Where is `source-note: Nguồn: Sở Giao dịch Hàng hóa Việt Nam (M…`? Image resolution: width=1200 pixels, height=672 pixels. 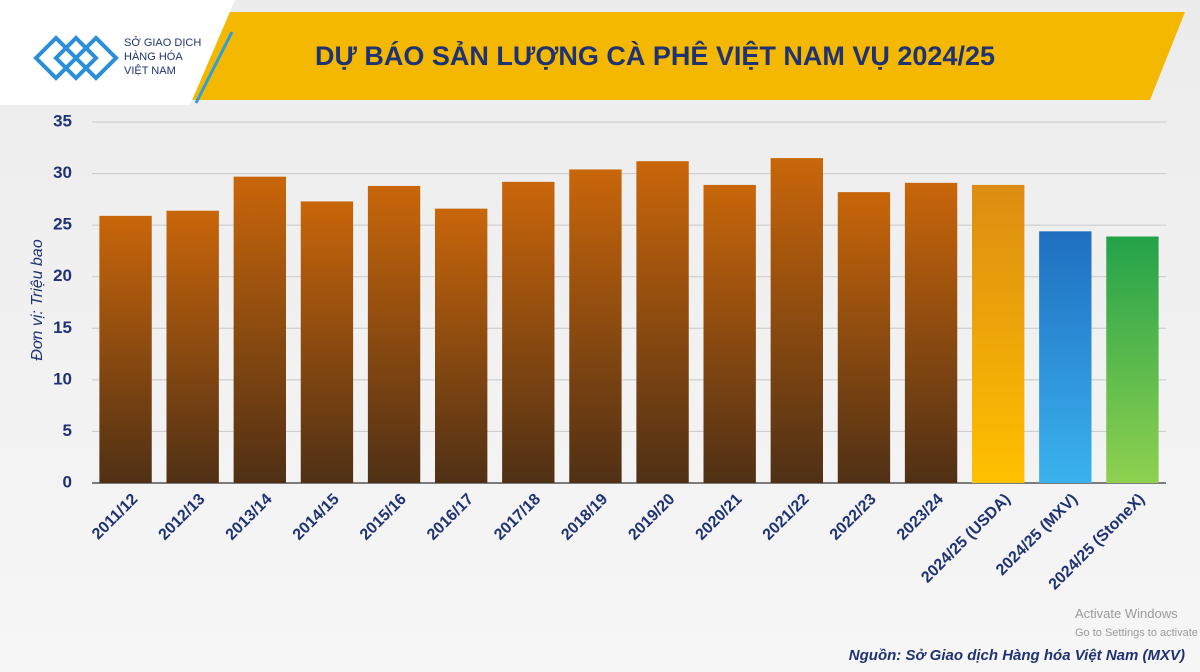 source-note: Nguồn: Sở Giao dịch Hàng hóa Việt Nam (M… is located at coordinates (1017, 655).